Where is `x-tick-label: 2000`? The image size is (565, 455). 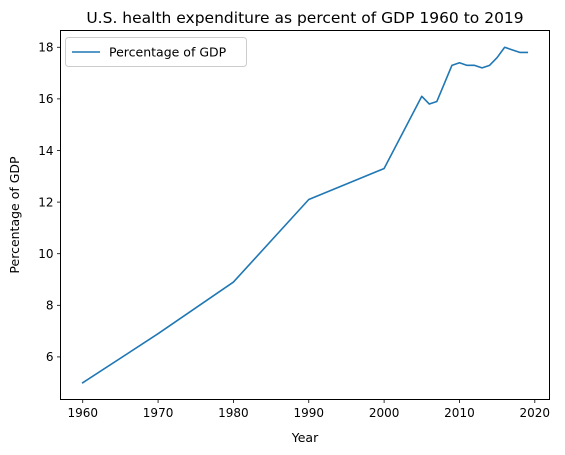 x-tick-label: 2000 is located at coordinates (384, 413).